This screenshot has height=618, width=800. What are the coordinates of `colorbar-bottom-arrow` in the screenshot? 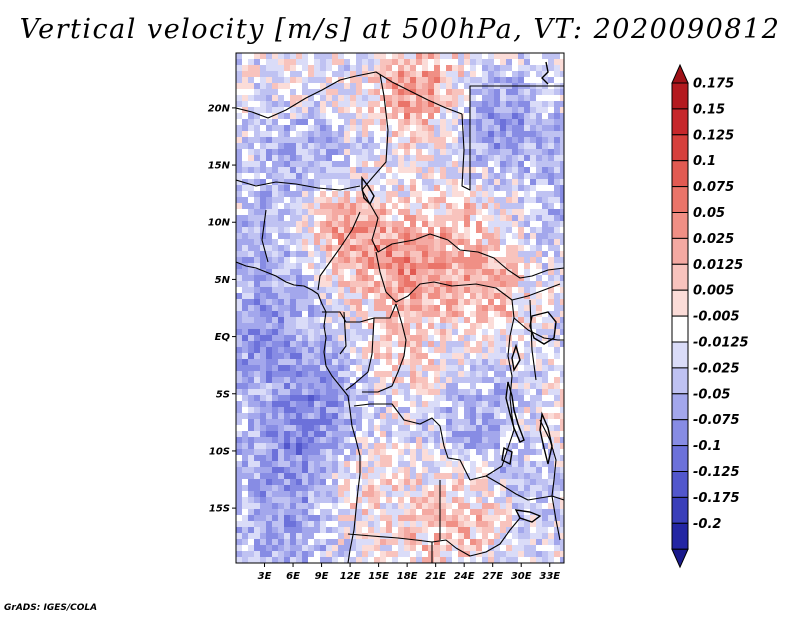 It's located at (680, 558).